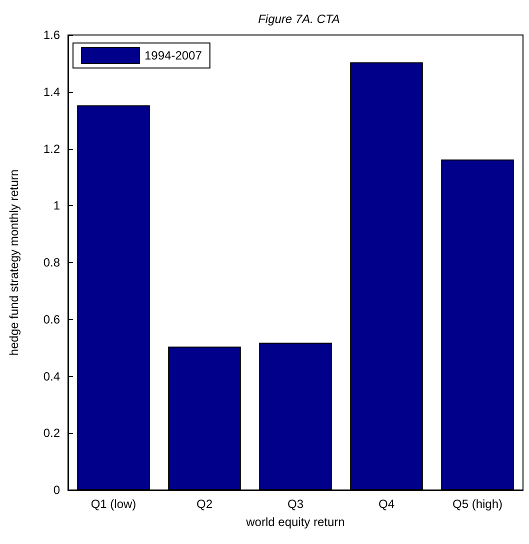  I want to click on y-tick-label: 0.4, so click(51, 376).